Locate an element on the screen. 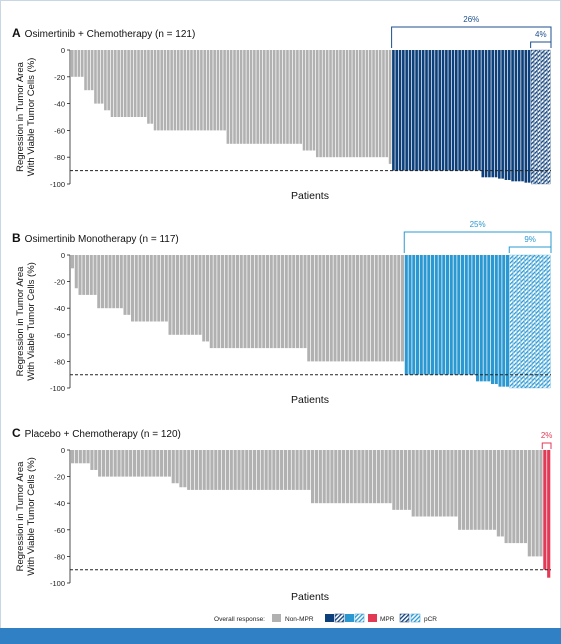 Image resolution: width=561 pixels, height=644 pixels. panel-title-text: Osimertinib + Chemotherapy (n = 121) is located at coordinates (110, 34).